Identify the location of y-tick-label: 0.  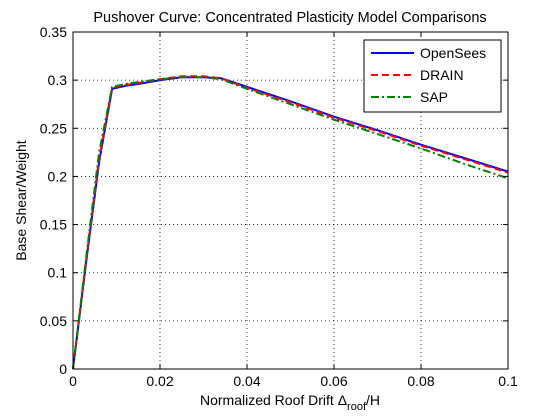
(63, 369).